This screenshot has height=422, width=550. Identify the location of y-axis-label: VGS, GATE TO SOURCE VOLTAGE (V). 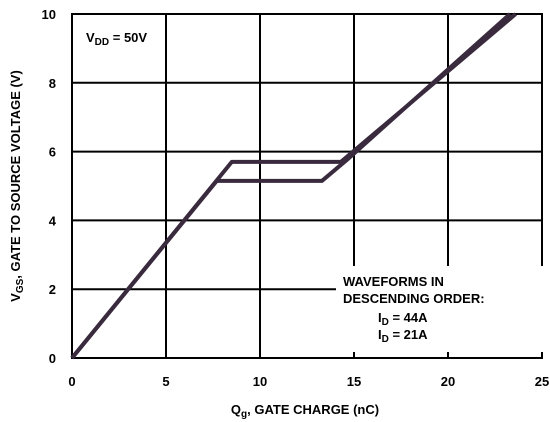
(17, 186).